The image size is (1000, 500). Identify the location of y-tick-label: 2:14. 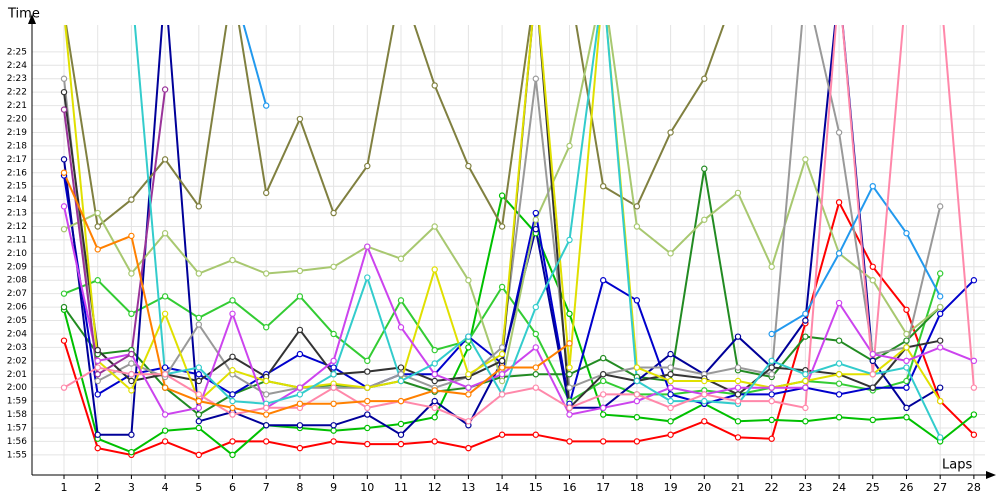
(17, 200).